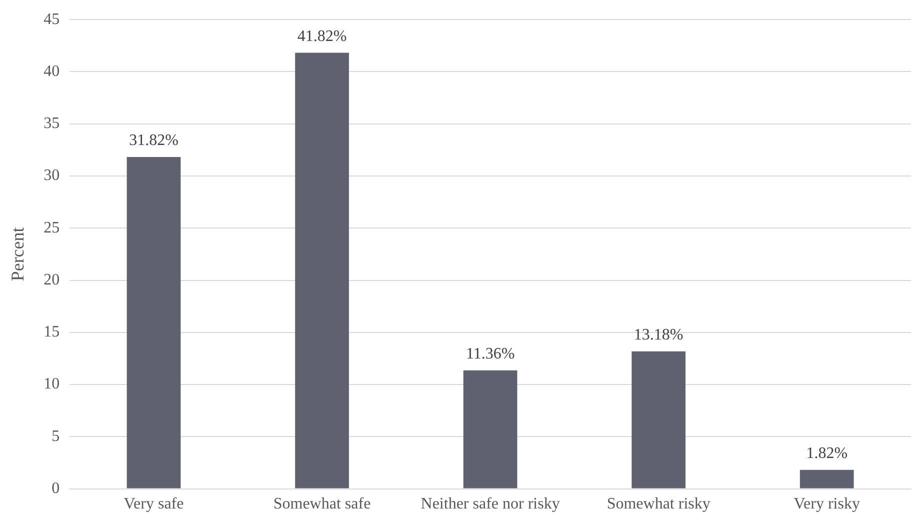  I want to click on x-tick-label: Somewhat safe, so click(322, 504).